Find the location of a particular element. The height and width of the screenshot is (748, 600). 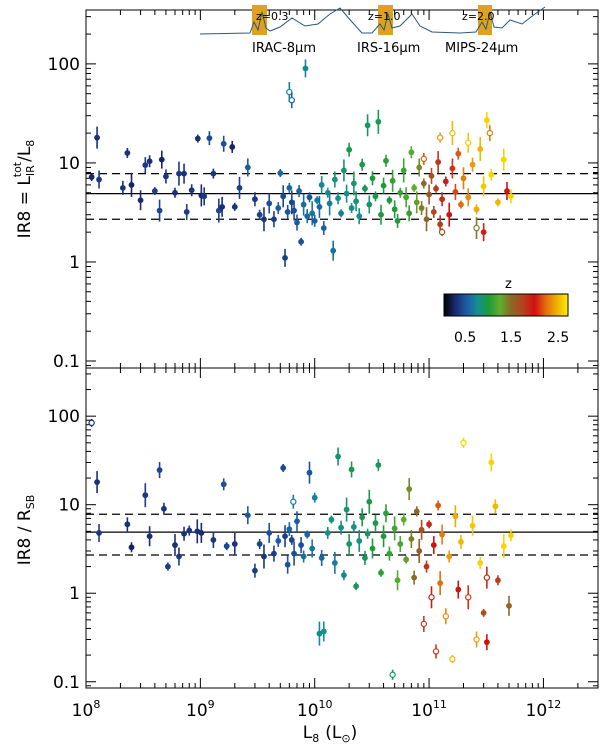

x-tick-label: 1012 is located at coordinates (544, 709).